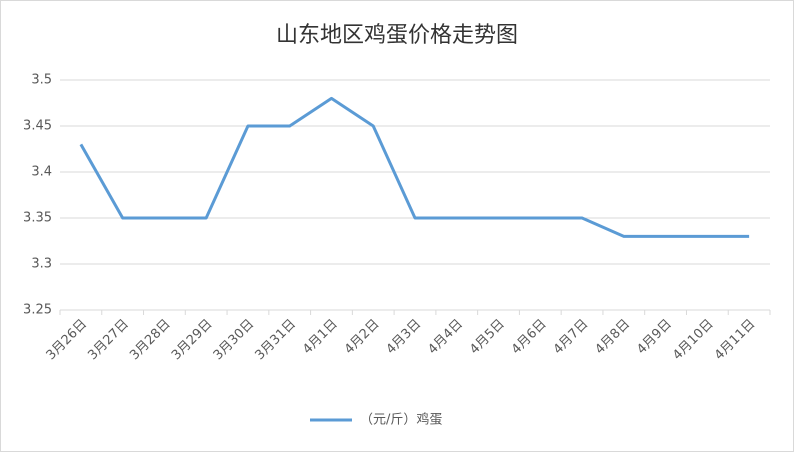 The width and height of the screenshot is (794, 452). What do you see at coordinates (37, 310) in the screenshot?
I see `y-tick-label: 3.25` at bounding box center [37, 310].